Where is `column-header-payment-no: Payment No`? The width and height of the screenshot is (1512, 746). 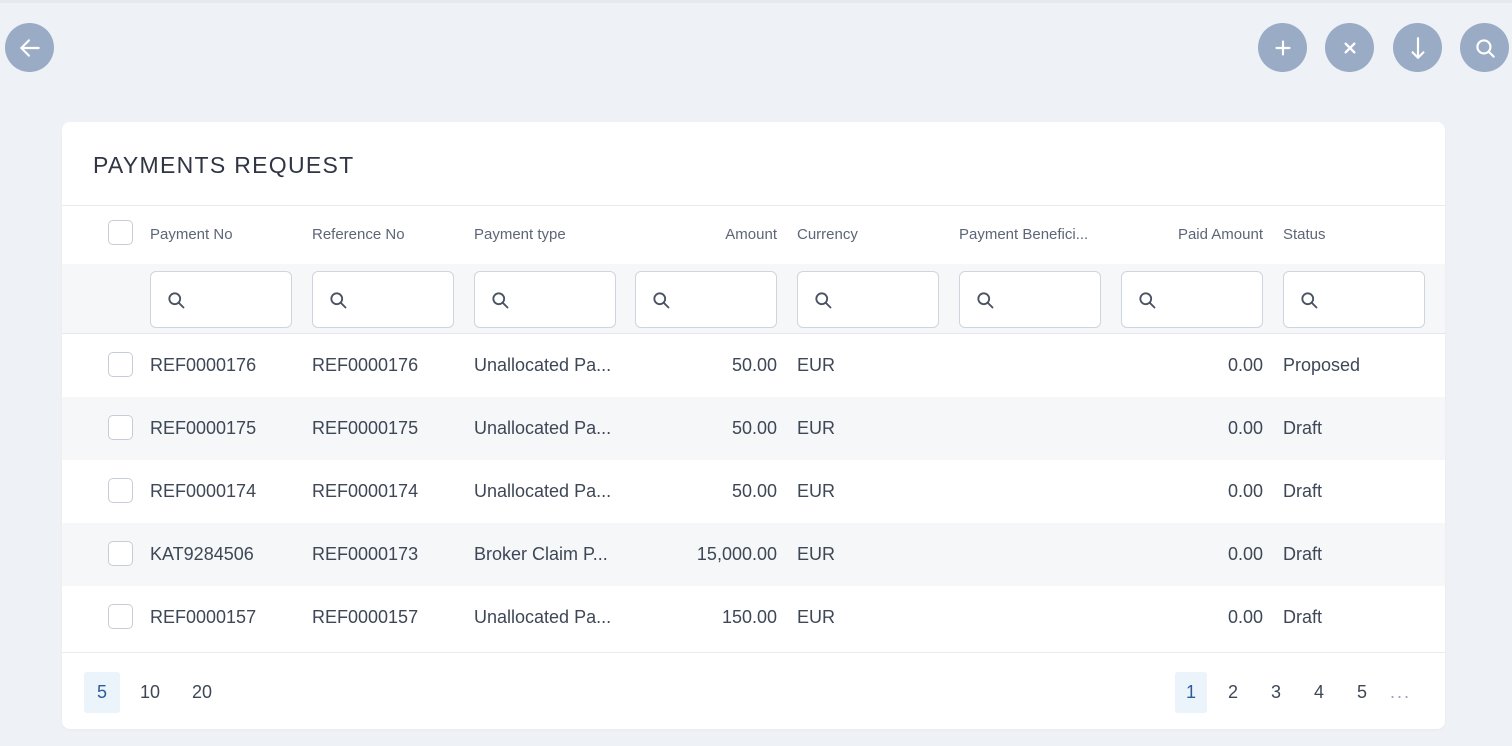
column-header-payment-no: Payment No is located at coordinates (191, 234).